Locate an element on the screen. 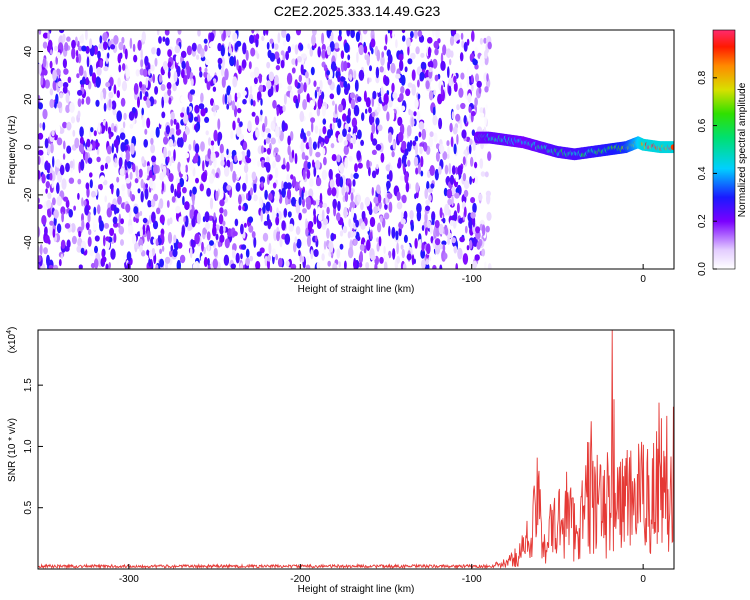  spectrogram-x-ticks: -300 -200 -100 0 is located at coordinates (382, 274).